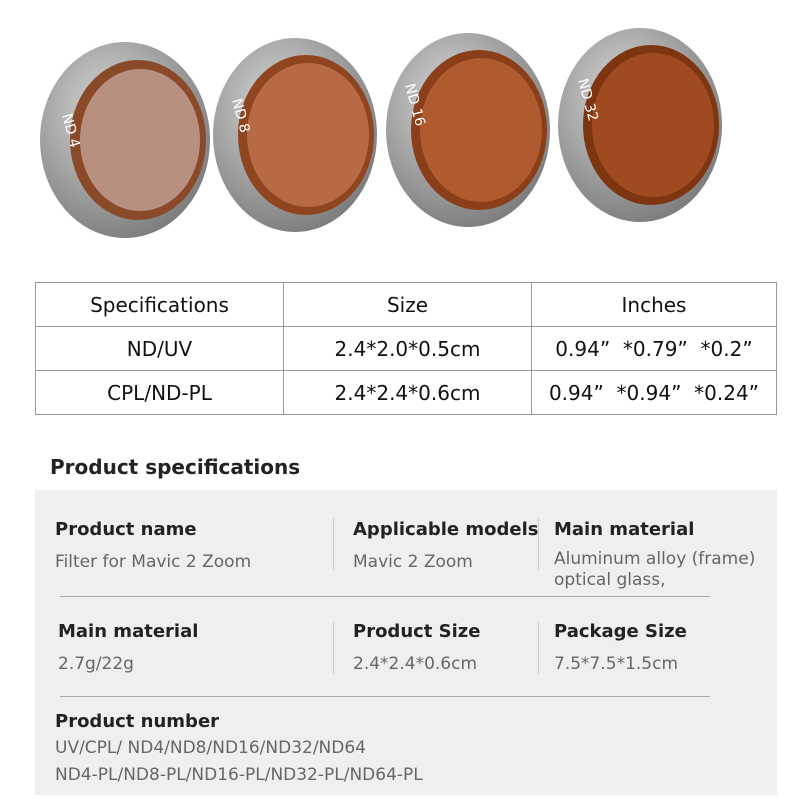  I want to click on cell: 0.94” *0.94” *0.24”, so click(654, 392).